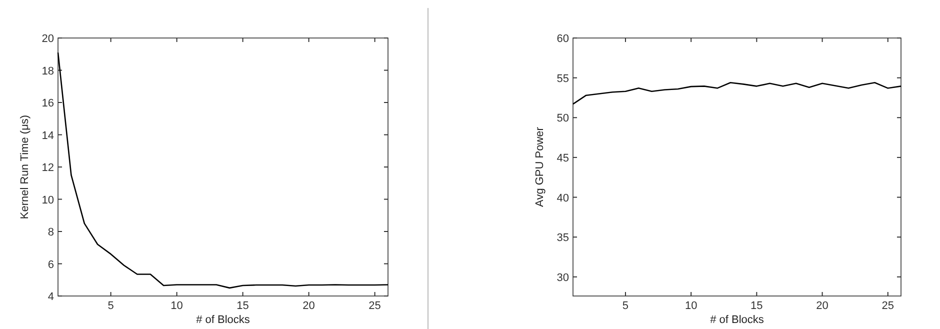 This screenshot has width=940, height=329. I want to click on y-tick-label: 12, so click(48, 168).